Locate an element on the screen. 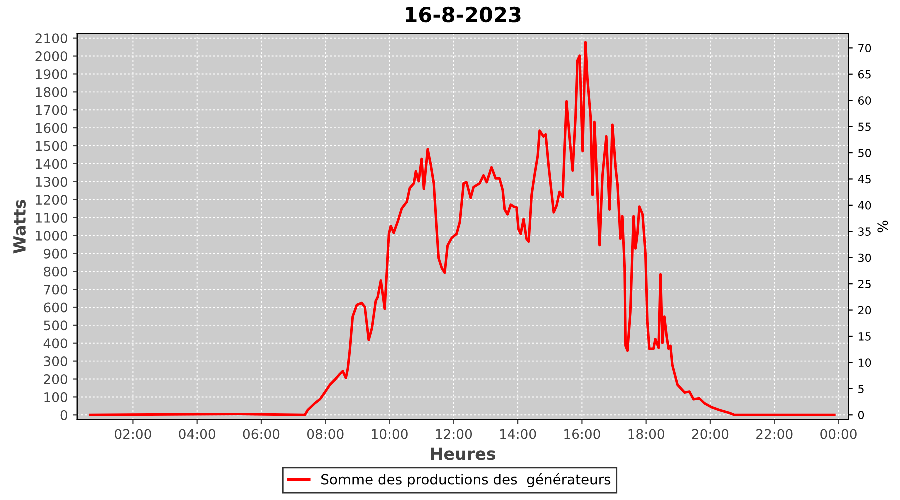 This screenshot has height=500, width=900. y2-tick-label: 5 is located at coordinates (861, 389).